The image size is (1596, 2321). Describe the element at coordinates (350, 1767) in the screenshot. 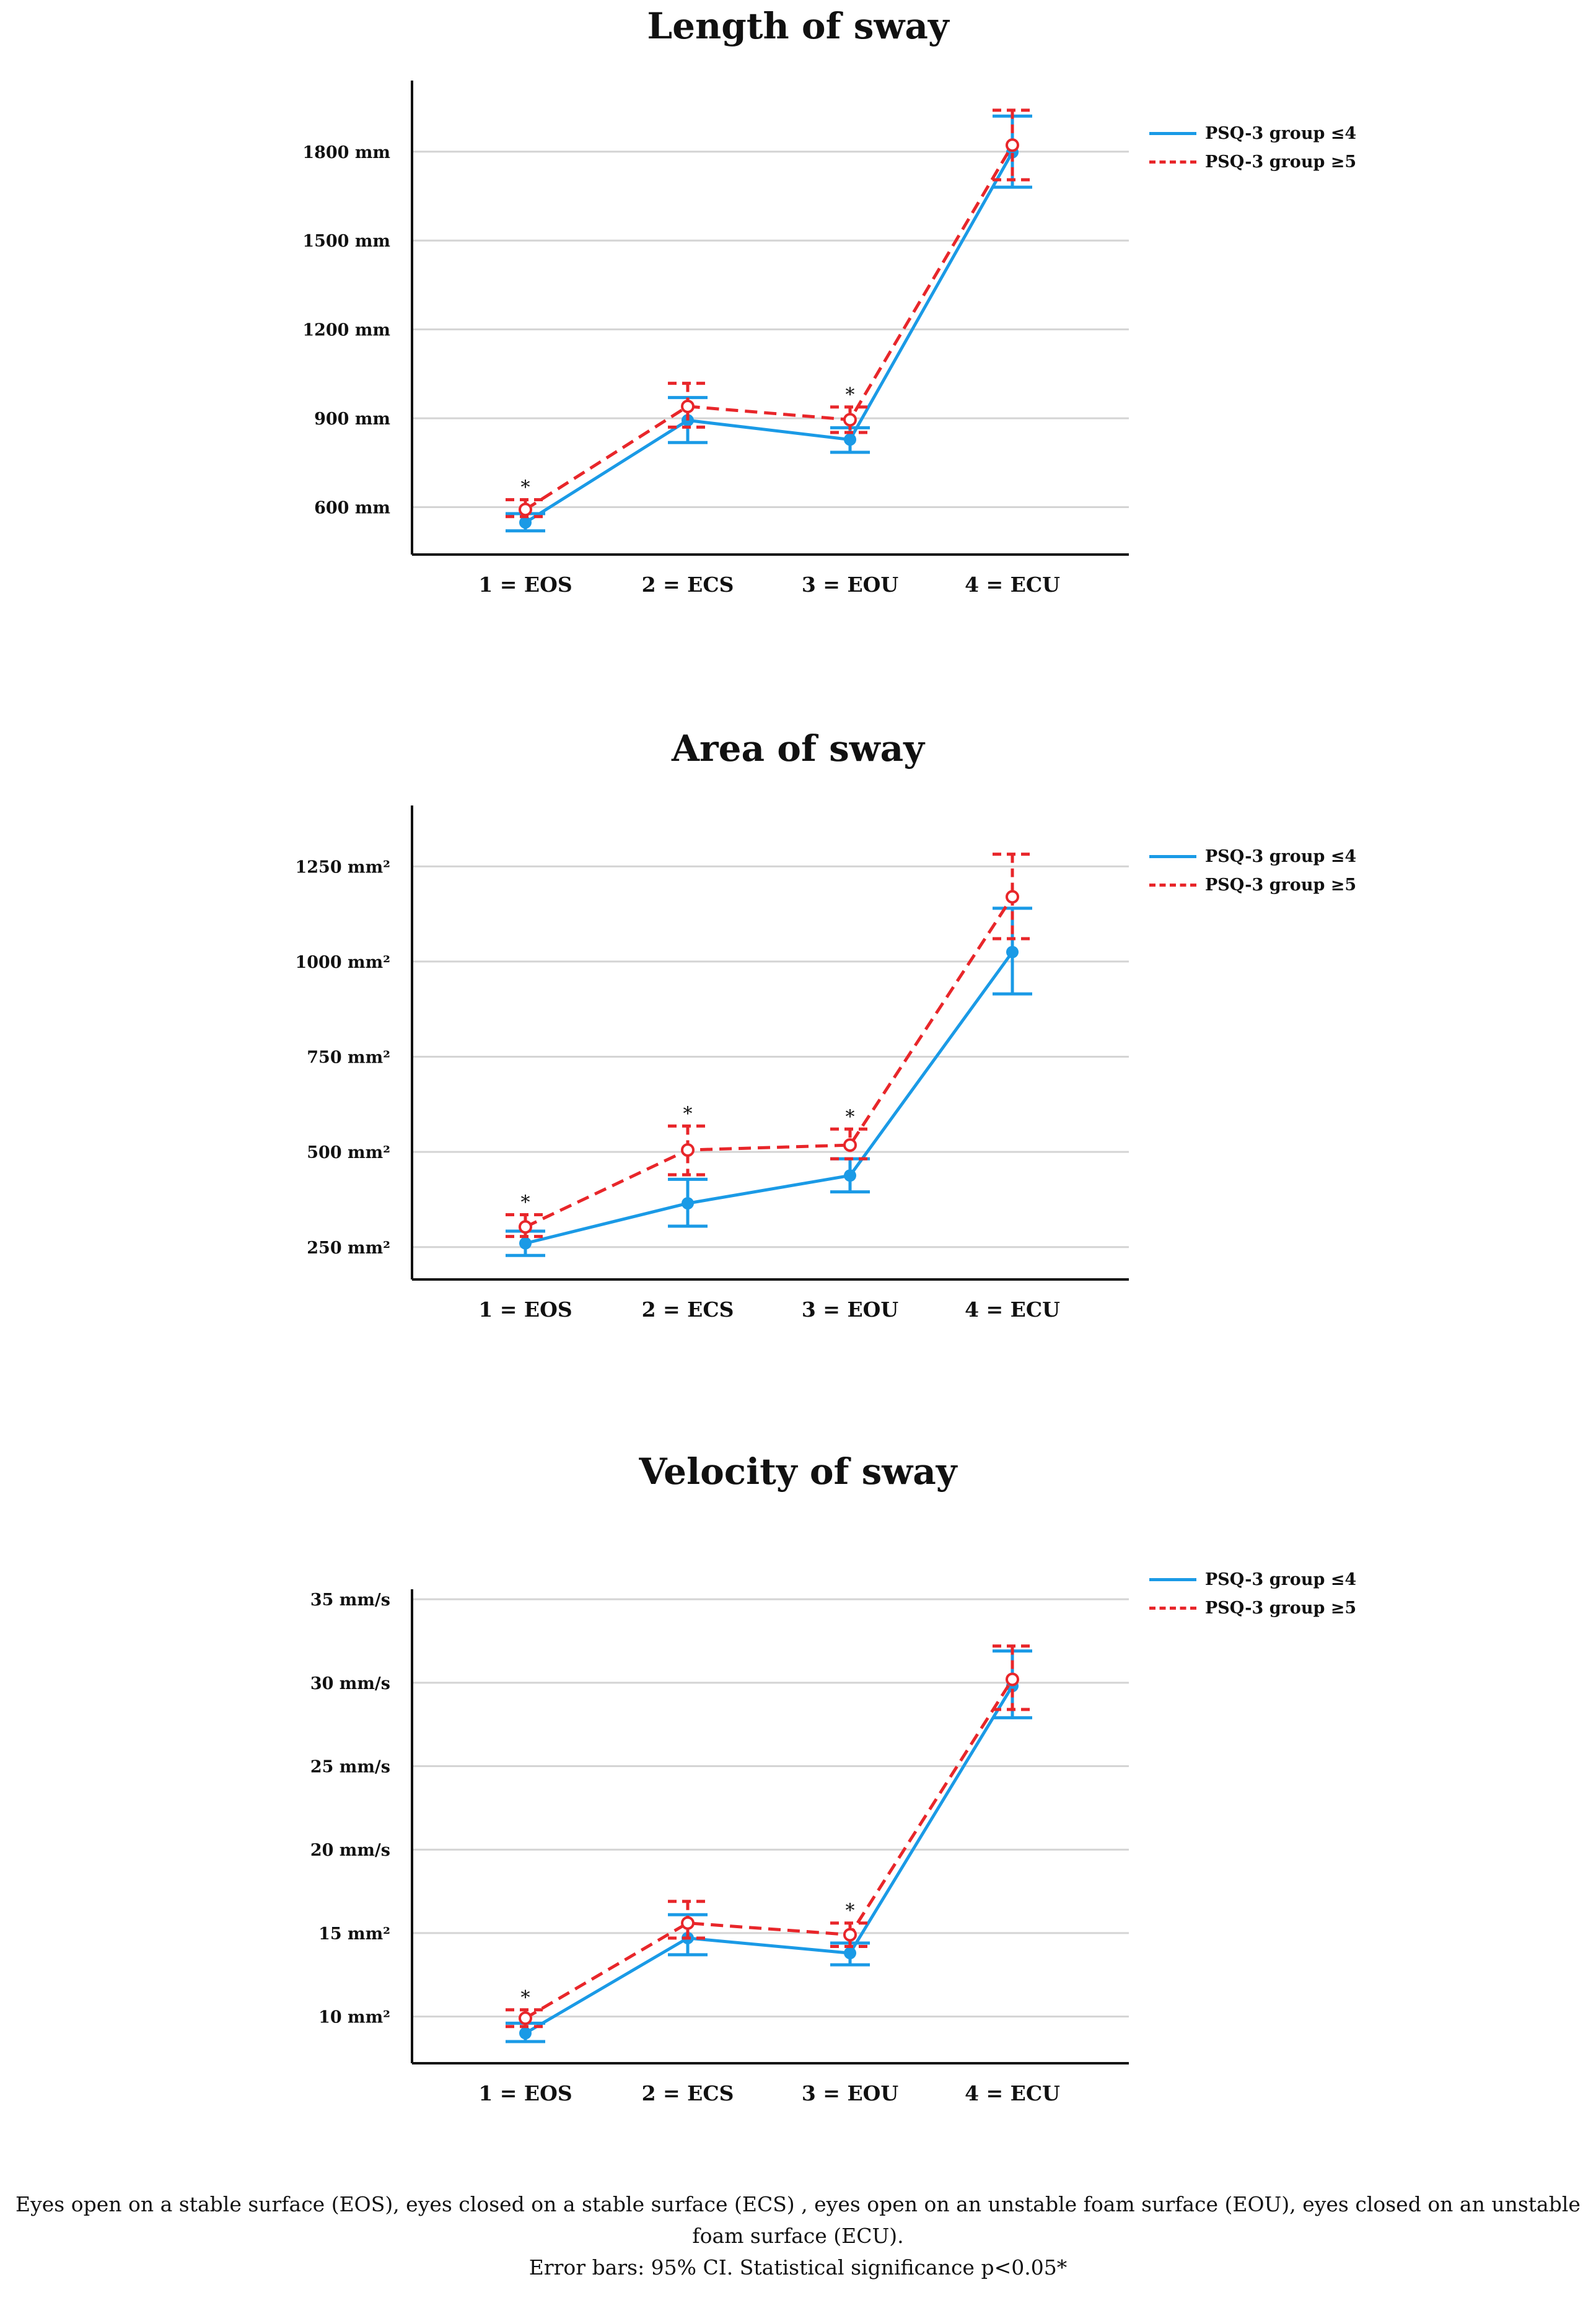

I see `y-tick-label: 25 mm/s` at that location.